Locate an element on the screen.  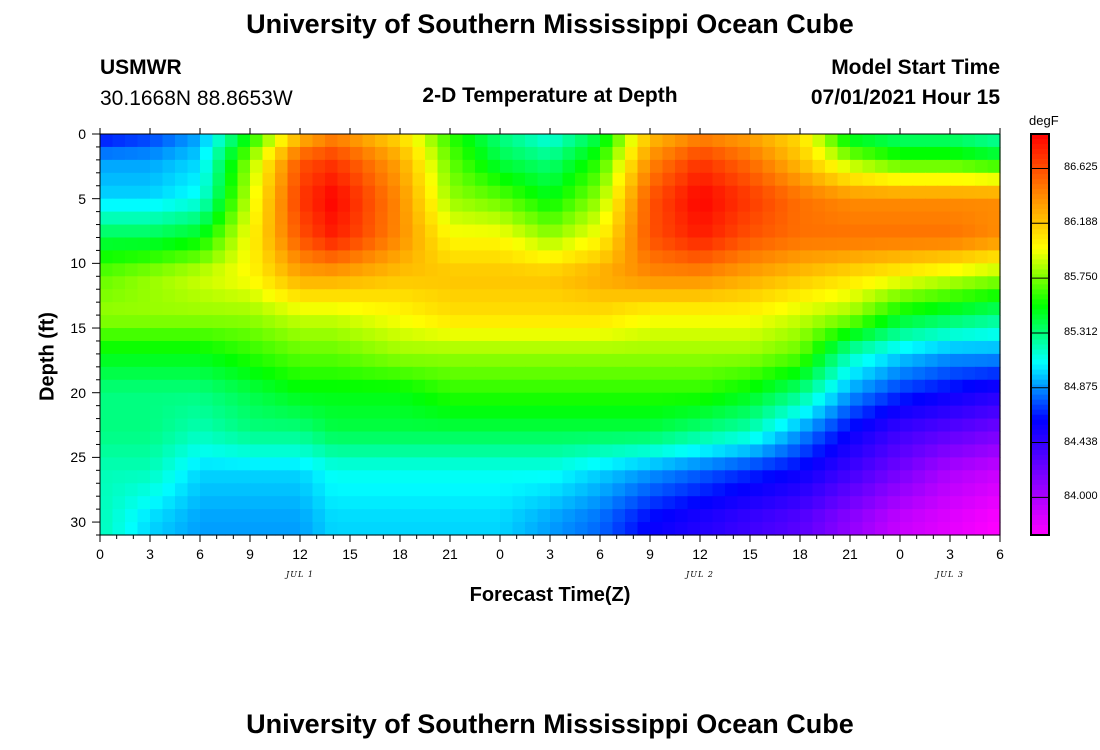
station-coordinates: 30.1668N 88.8653W is located at coordinates (196, 98).